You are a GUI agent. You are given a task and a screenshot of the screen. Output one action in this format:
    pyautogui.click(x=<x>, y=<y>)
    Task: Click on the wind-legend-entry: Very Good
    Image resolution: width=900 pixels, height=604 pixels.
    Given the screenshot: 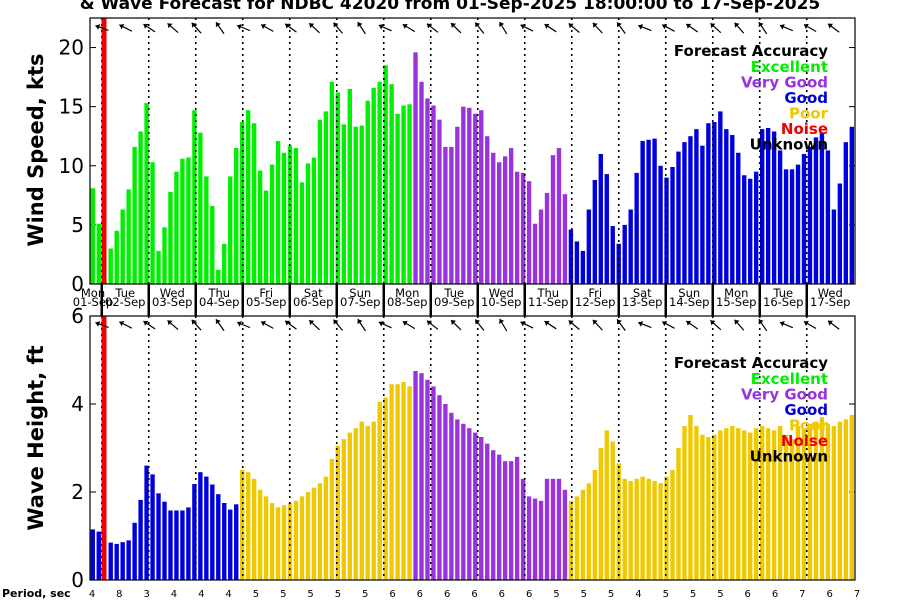 What is the action you would take?
    pyautogui.click(x=784, y=83)
    